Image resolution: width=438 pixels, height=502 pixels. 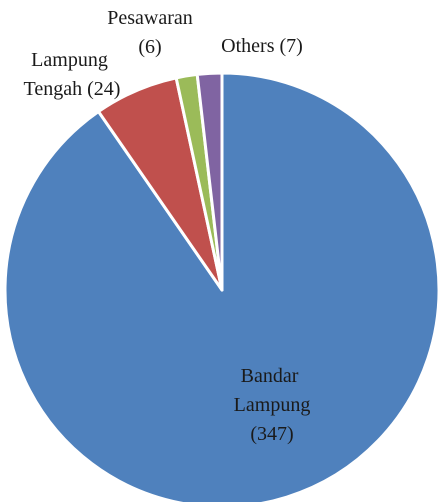 What do you see at coordinates (150, 18) in the screenshot?
I see `category-label: Pesawaran` at bounding box center [150, 18].